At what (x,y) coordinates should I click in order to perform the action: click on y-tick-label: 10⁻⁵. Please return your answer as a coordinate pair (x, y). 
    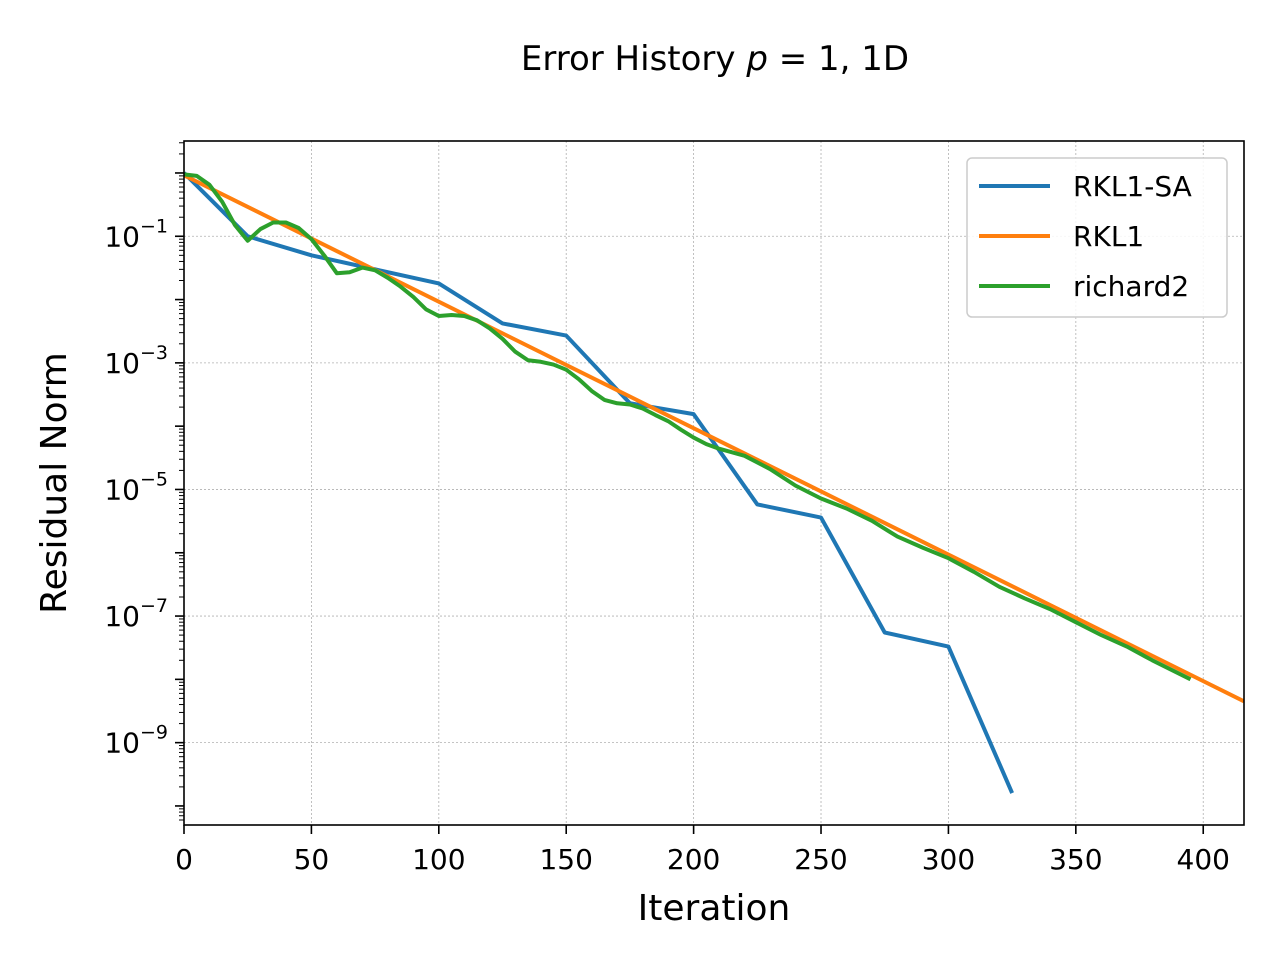
    Looking at the image, I should click on (136, 487).